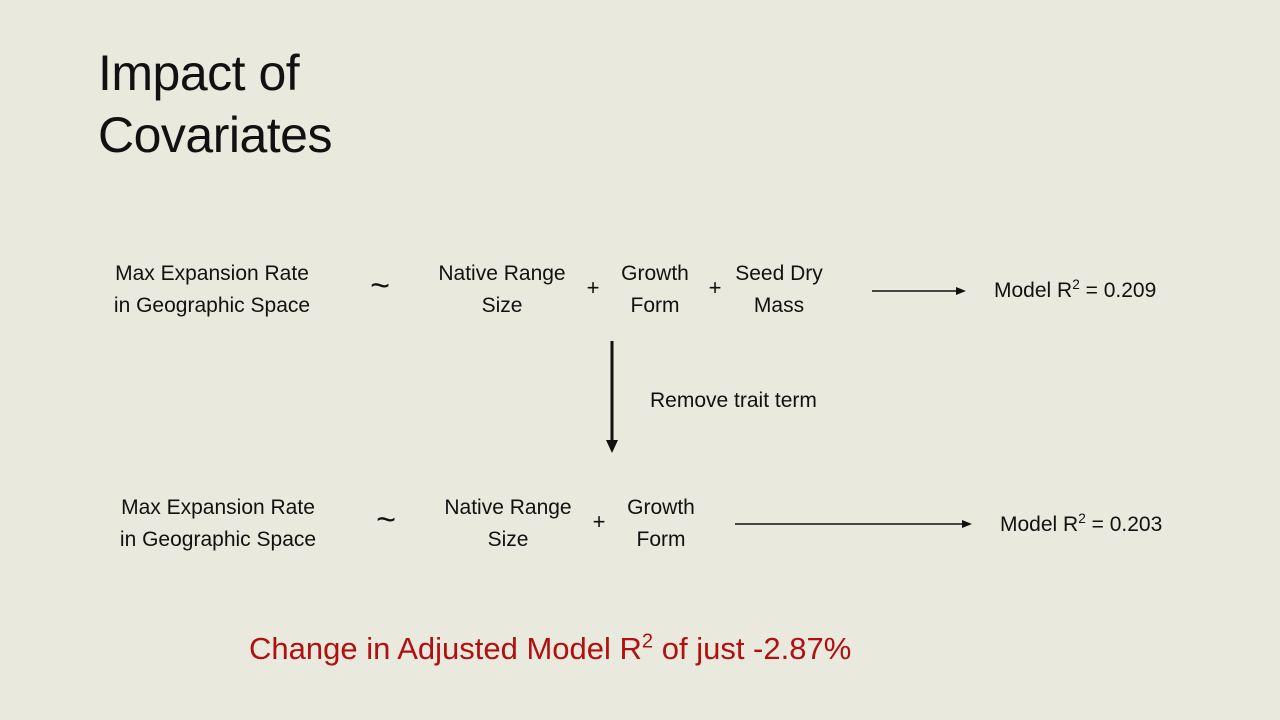  Describe the element at coordinates (919, 291) in the screenshot. I see `full-model-arrow` at that location.